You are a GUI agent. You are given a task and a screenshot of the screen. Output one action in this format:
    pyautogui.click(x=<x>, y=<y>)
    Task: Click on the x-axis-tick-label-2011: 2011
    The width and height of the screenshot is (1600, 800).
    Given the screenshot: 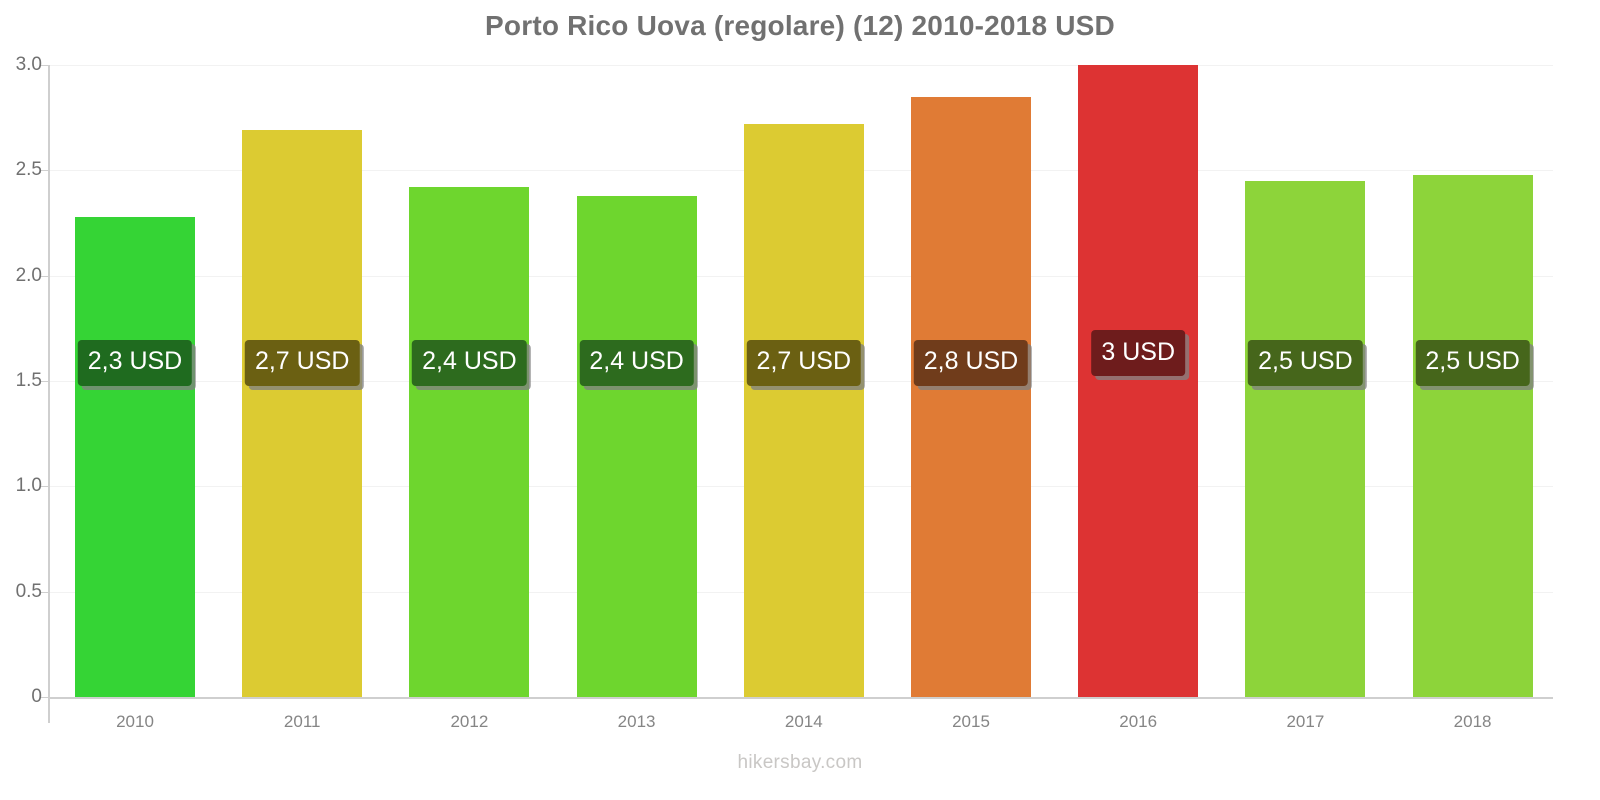 What is the action you would take?
    pyautogui.click(x=302, y=721)
    